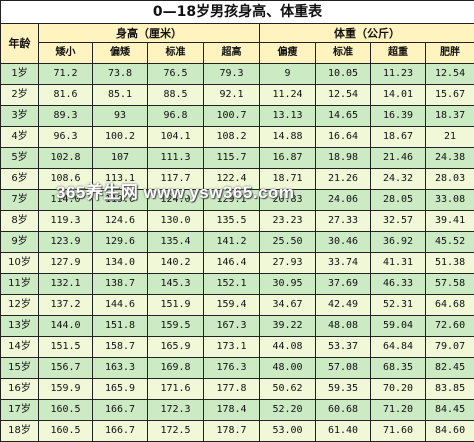 This screenshot has height=442, width=474. What do you see at coordinates (66, 242) in the screenshot?
I see `height-short-cell: 123.9` at bounding box center [66, 242].